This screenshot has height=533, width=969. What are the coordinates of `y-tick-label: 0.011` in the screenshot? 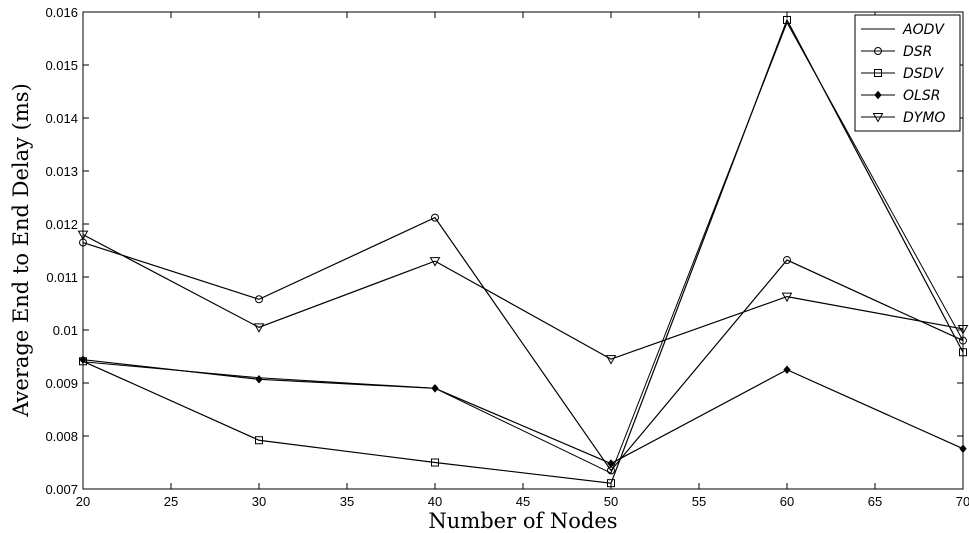 It's located at (62, 277).